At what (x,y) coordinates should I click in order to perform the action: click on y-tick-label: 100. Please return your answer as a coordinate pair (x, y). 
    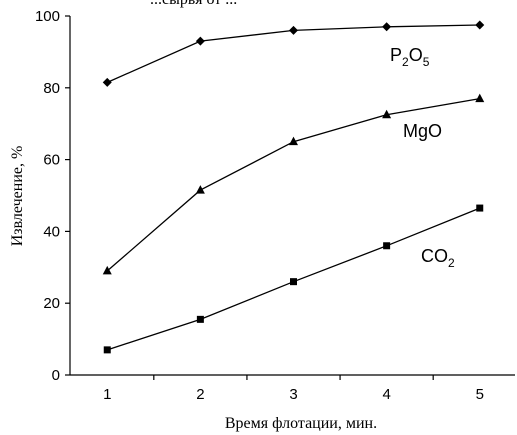
    Looking at the image, I should click on (47, 16).